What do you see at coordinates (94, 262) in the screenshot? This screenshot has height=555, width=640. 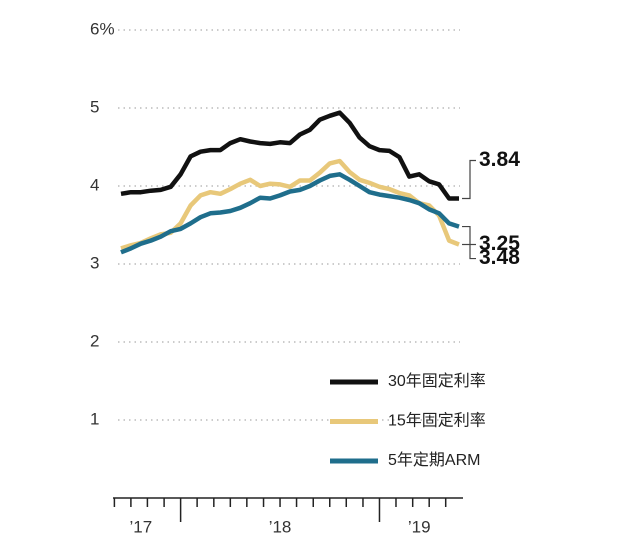 I see `y-tick-label: 3` at bounding box center [94, 262].